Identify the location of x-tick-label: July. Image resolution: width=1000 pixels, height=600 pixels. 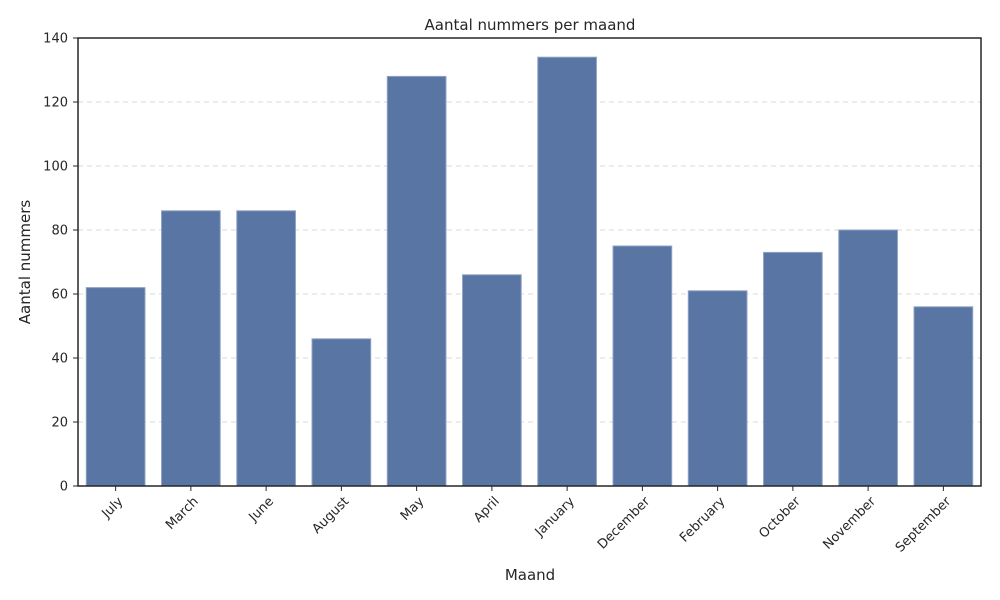
(113, 508).